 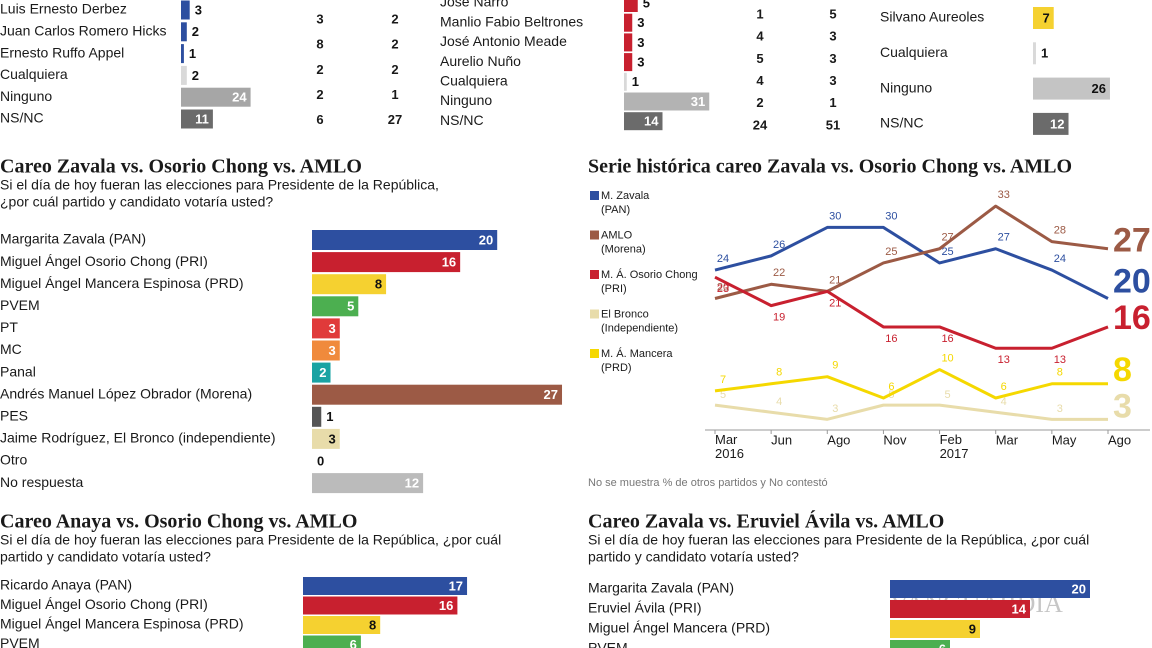 What do you see at coordinates (1007, 439) in the screenshot?
I see `x-tick-label: Mar` at bounding box center [1007, 439].